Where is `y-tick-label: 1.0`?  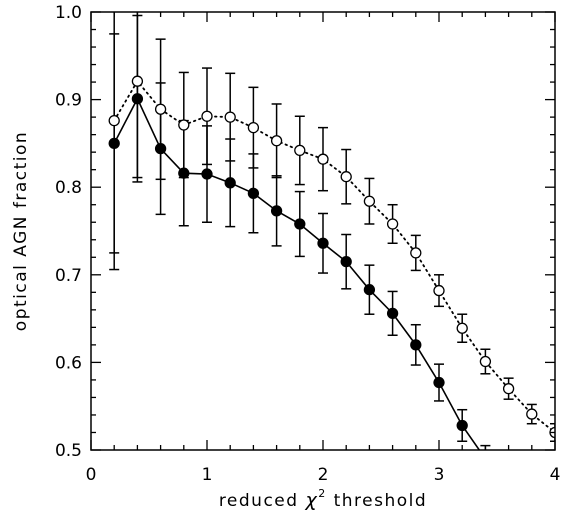
y-tick-label: 1.0 is located at coordinates (68, 13).